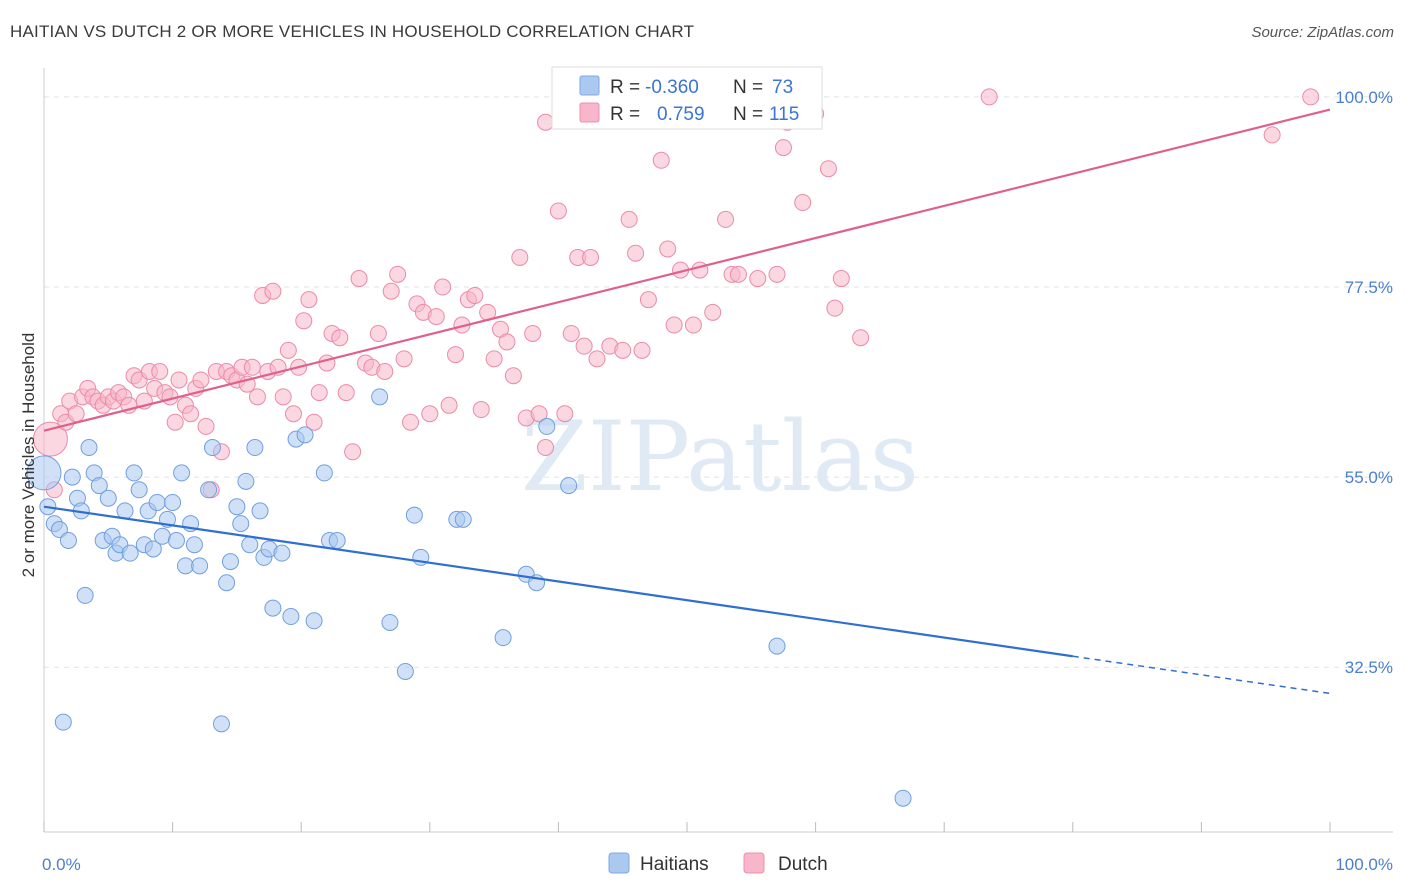  What do you see at coordinates (672, 87) in the screenshot?
I see `haitians-r-value: -0.360` at bounding box center [672, 87].